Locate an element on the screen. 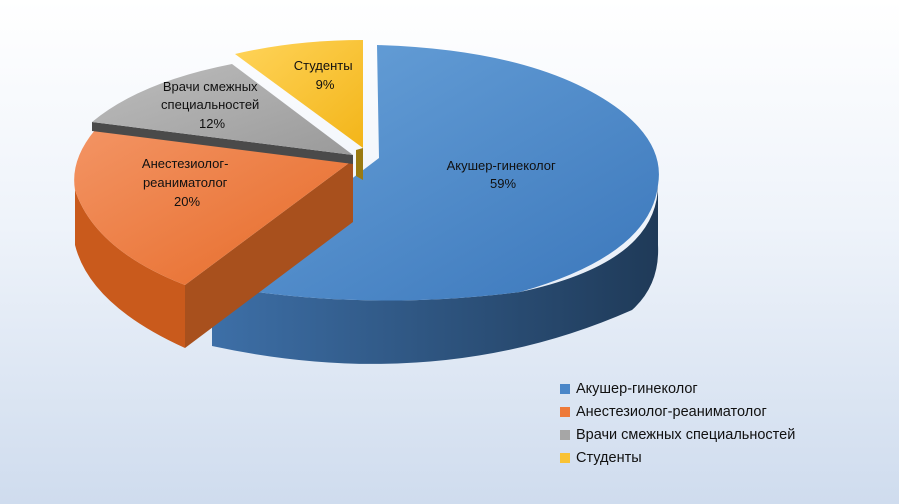 The width and height of the screenshot is (899, 504). label-akusher-ginekolog-line-2: 59% is located at coordinates (503, 183).